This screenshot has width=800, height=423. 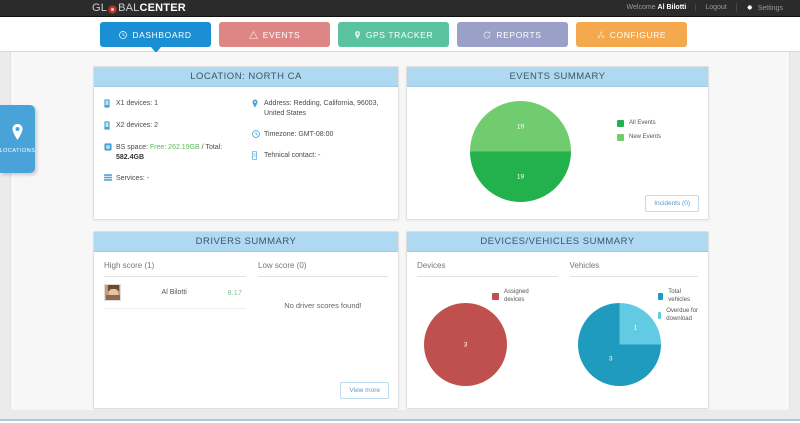 I want to click on low-score-title: Low score (0), so click(x=323, y=269).